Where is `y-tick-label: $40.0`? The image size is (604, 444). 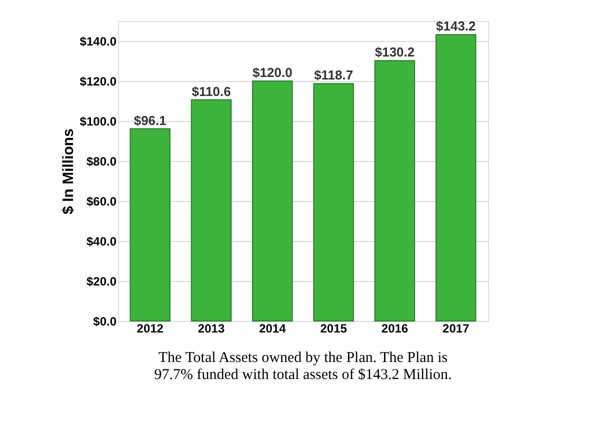 y-tick-label: $40.0 is located at coordinates (101, 241).